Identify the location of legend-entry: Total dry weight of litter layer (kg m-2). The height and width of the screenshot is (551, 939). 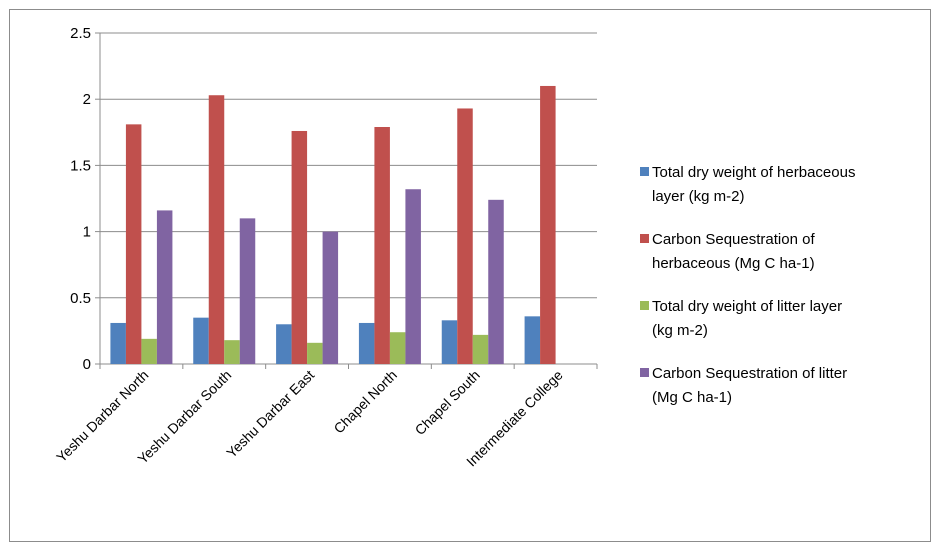
(747, 318).